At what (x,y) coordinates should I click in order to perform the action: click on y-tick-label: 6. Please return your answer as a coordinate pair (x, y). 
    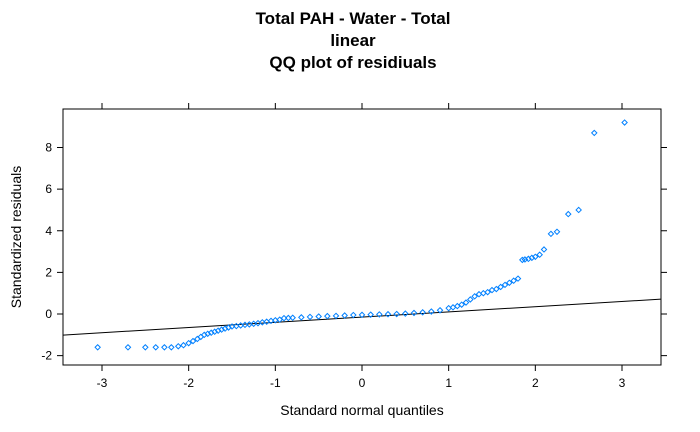
    Looking at the image, I should click on (48, 189).